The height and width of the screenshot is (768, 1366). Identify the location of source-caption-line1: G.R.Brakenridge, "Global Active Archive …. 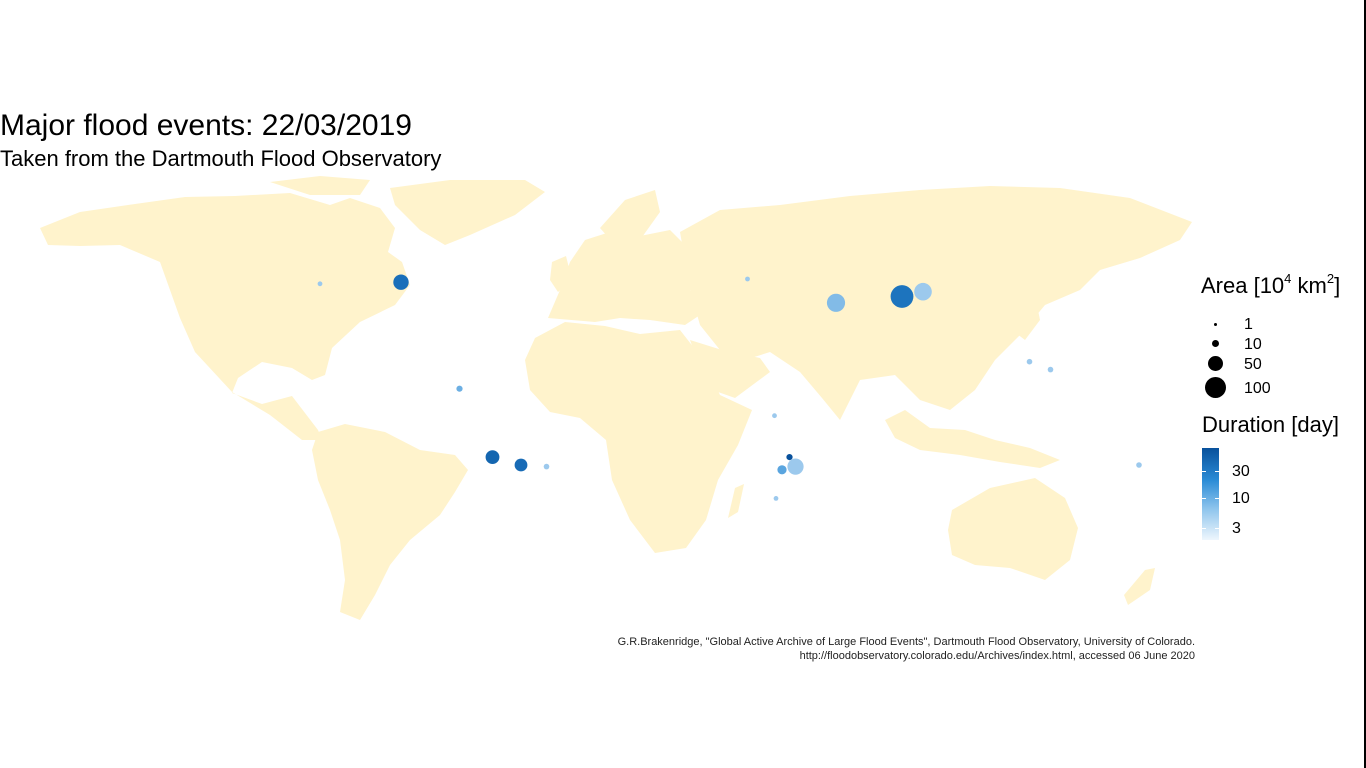
(906, 642).